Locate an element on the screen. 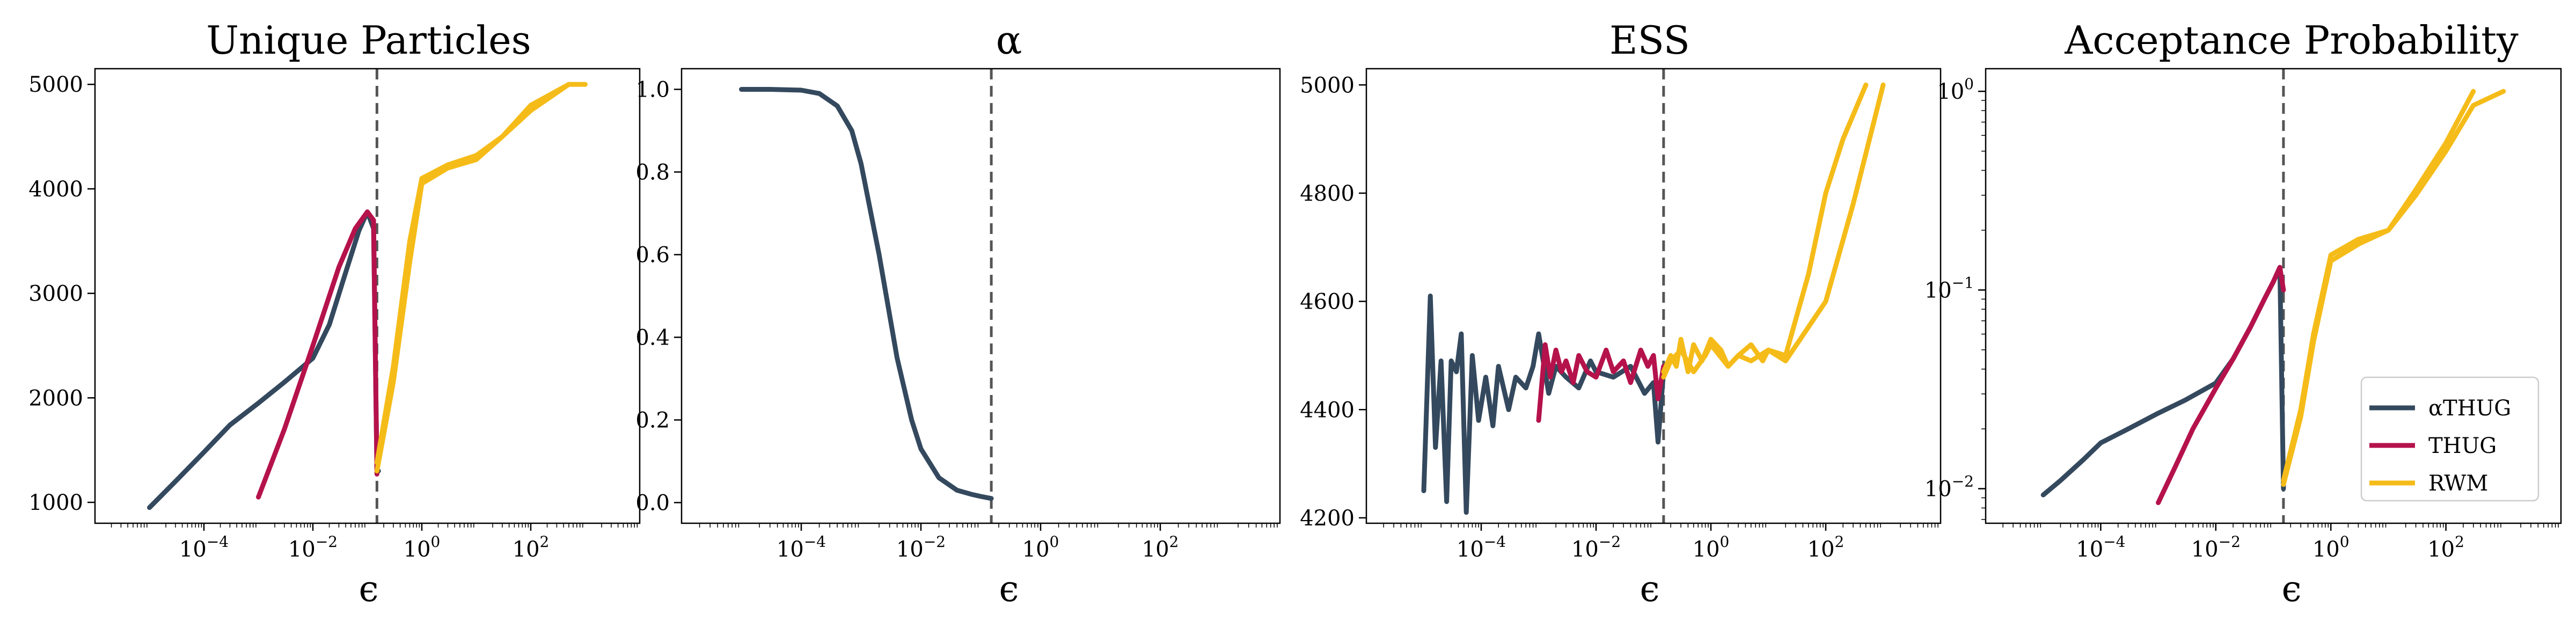 The width and height of the screenshot is (2576, 644). y-tick-label: 4800 is located at coordinates (1327, 193).